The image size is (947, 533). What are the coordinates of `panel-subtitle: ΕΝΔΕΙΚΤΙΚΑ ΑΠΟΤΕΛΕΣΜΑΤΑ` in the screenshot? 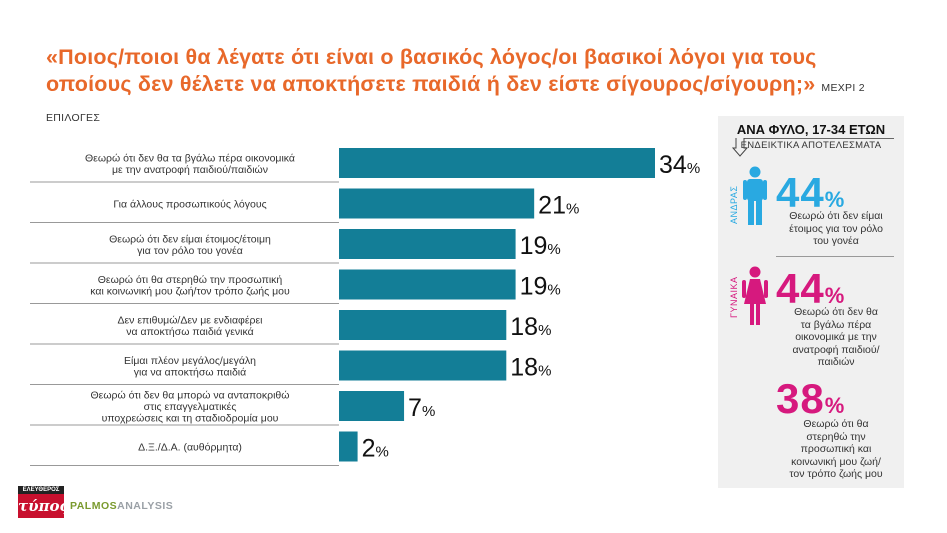 It's located at (811, 145).